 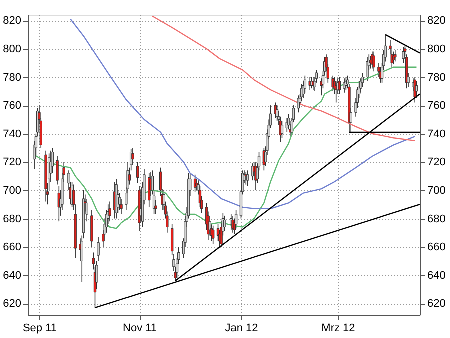 What do you see at coordinates (12, 190) in the screenshot?
I see `y-tick-label: 700` at bounding box center [12, 190].